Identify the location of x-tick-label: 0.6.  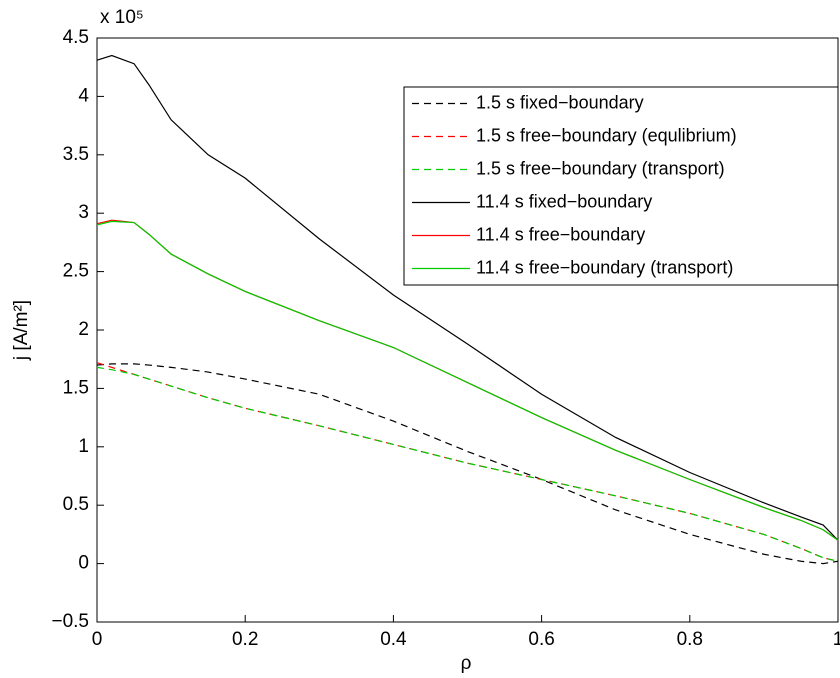
(541, 639).